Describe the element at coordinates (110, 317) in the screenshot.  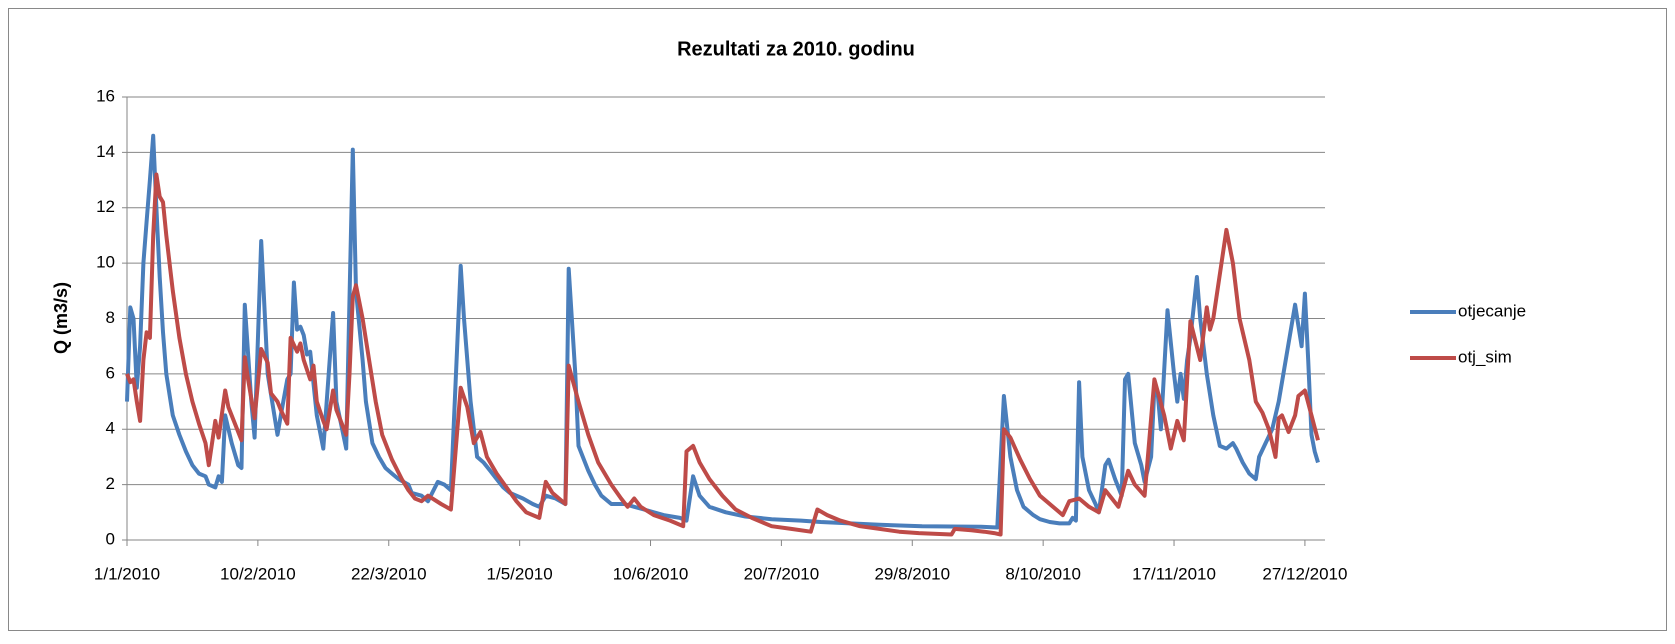
I see `y-tick-label: 8` at that location.